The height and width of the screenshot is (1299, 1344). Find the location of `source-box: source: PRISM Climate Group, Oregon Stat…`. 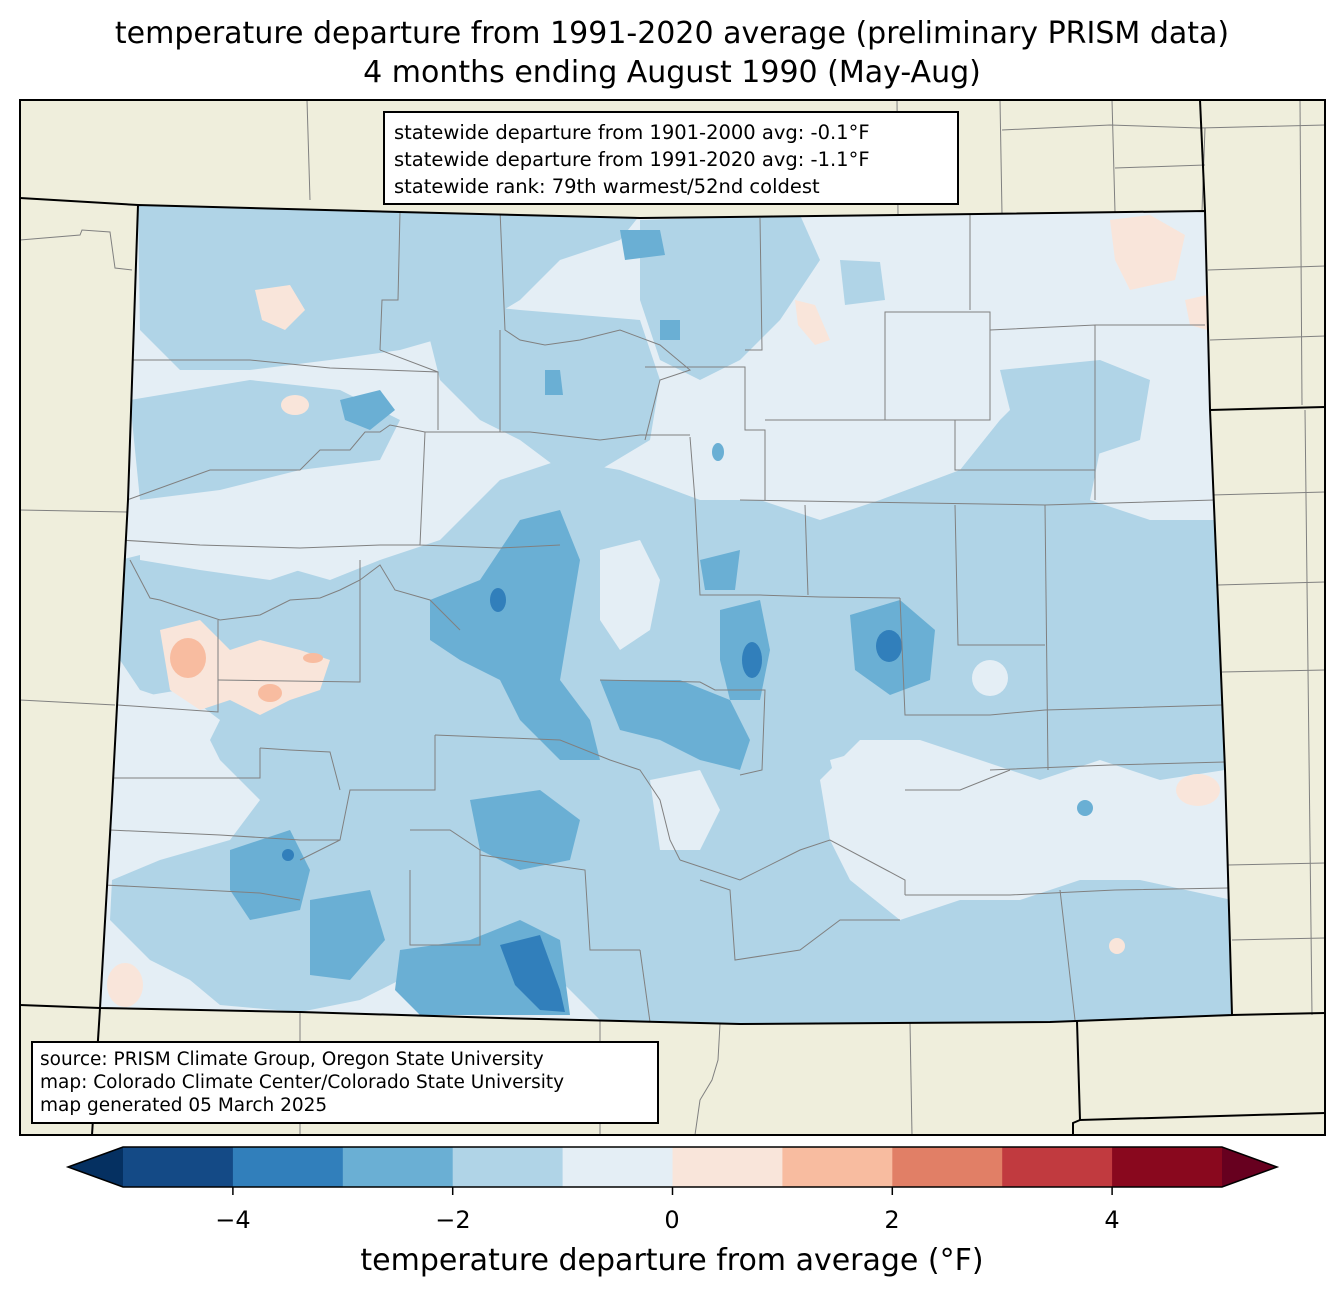

source-box: source: PRISM Climate Group, Oregon Stat… is located at coordinates (345, 1082).